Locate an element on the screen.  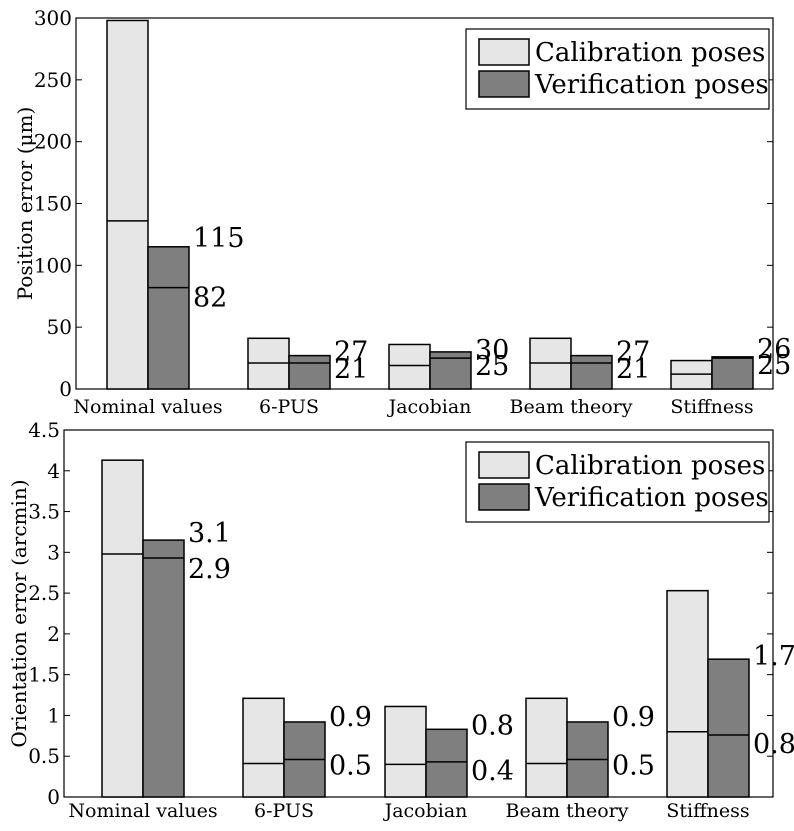
chart2-value-label-mean: 2.9 is located at coordinates (209, 569).